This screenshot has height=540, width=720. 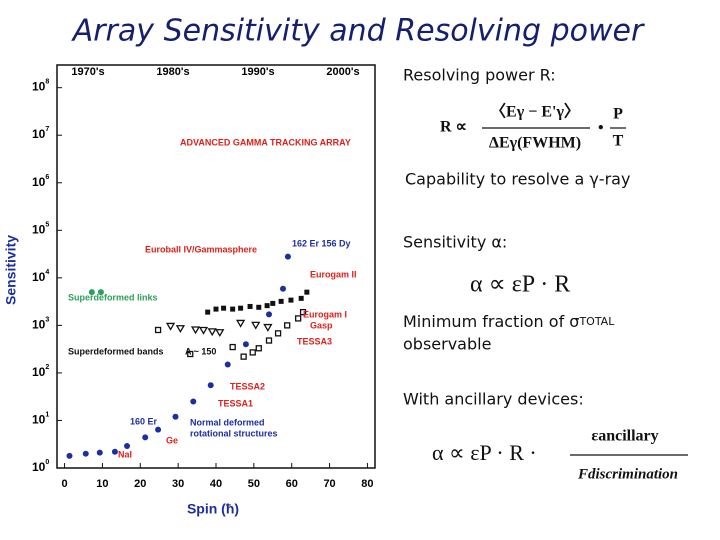 What do you see at coordinates (201, 249) in the screenshot?
I see `annotation: Euroball IV/Gammasphere` at bounding box center [201, 249].